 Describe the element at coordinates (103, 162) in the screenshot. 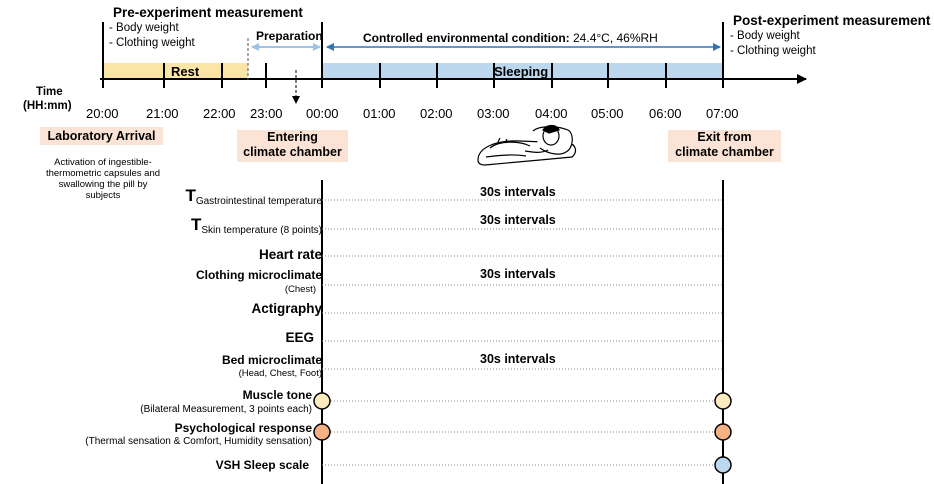

I see `activation-note-line: Activation of ingestible-` at that location.